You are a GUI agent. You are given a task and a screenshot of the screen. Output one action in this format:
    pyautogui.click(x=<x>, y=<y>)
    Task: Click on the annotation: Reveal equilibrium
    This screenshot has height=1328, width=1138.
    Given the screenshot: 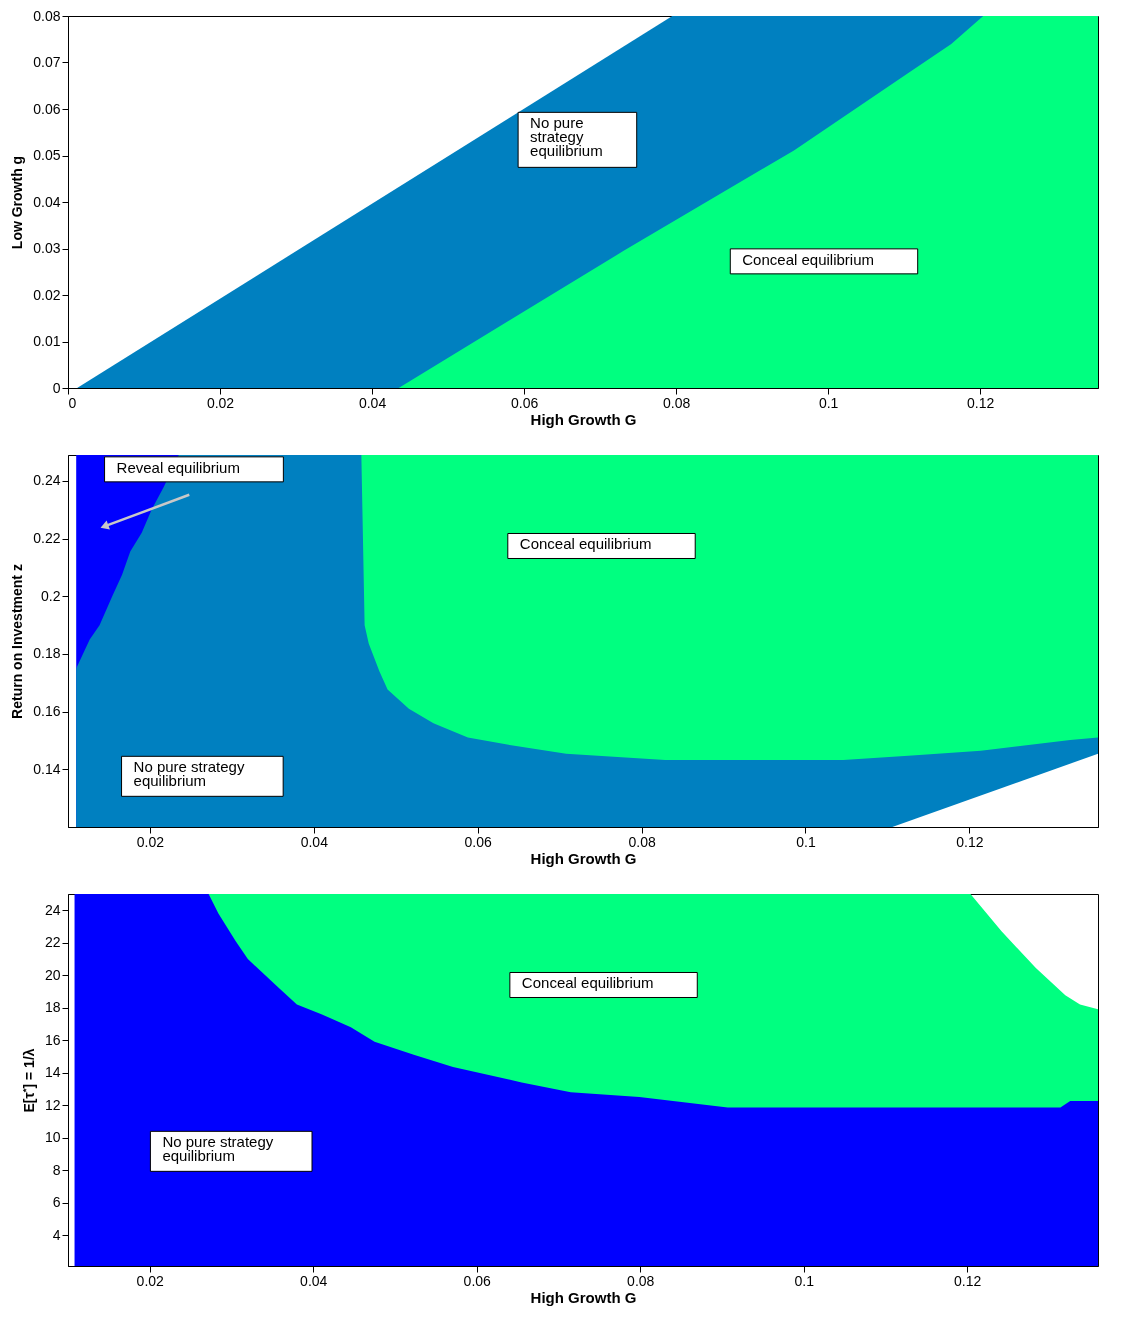 What is the action you would take?
    pyautogui.click(x=178, y=467)
    